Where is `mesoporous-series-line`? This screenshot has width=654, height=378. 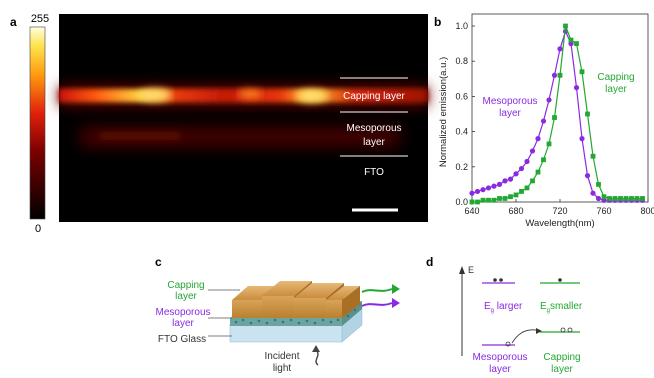
mesoporous-series-line is located at coordinates (557, 115).